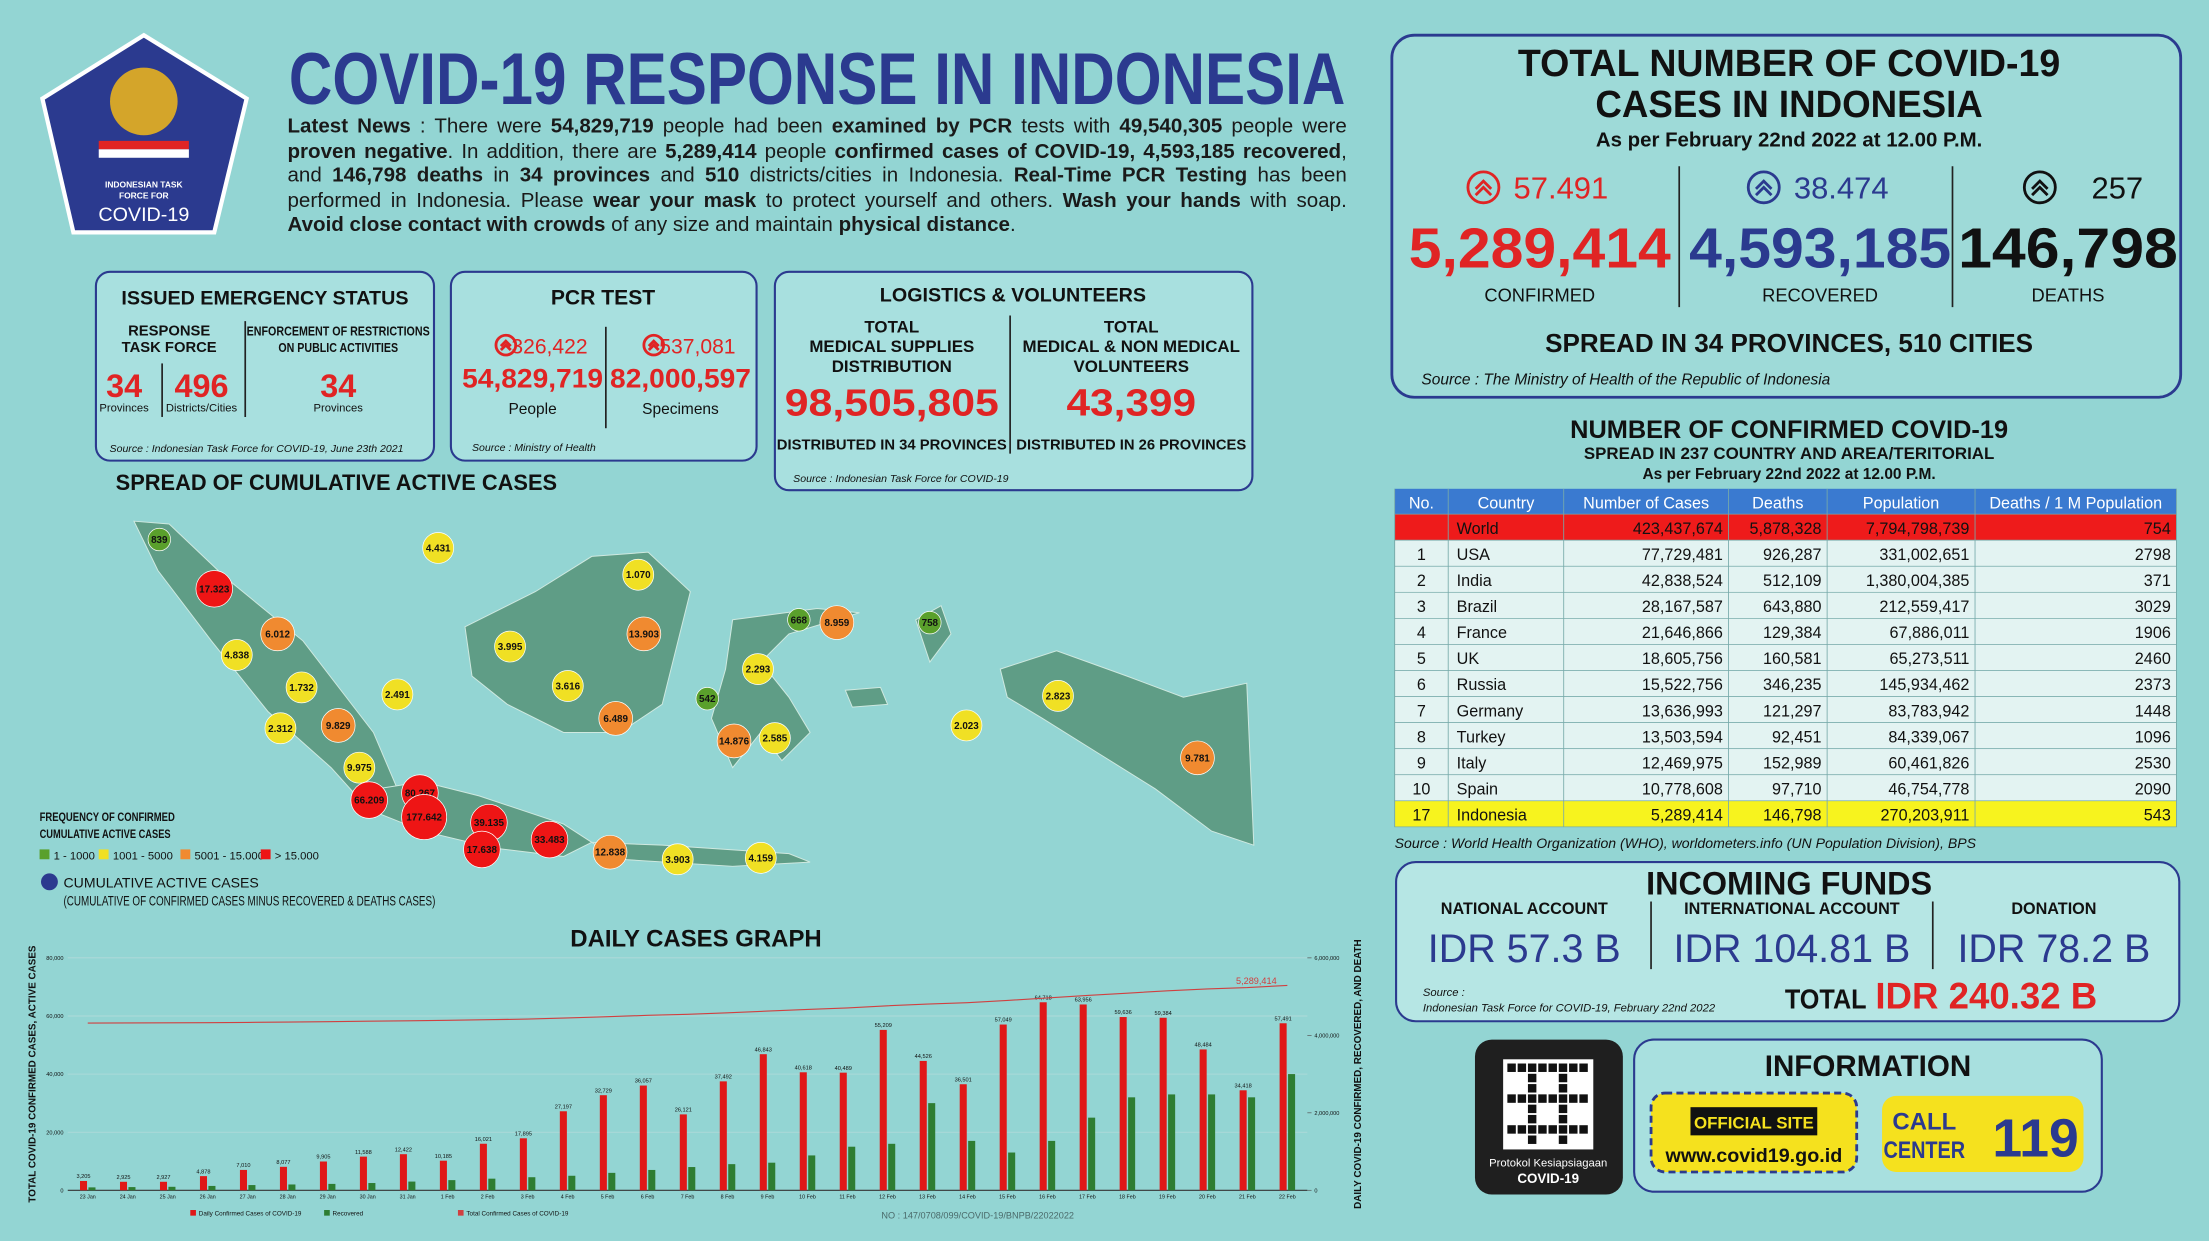 This screenshot has width=2209, height=1241. I want to click on data-label: 40,618, so click(803, 1068).